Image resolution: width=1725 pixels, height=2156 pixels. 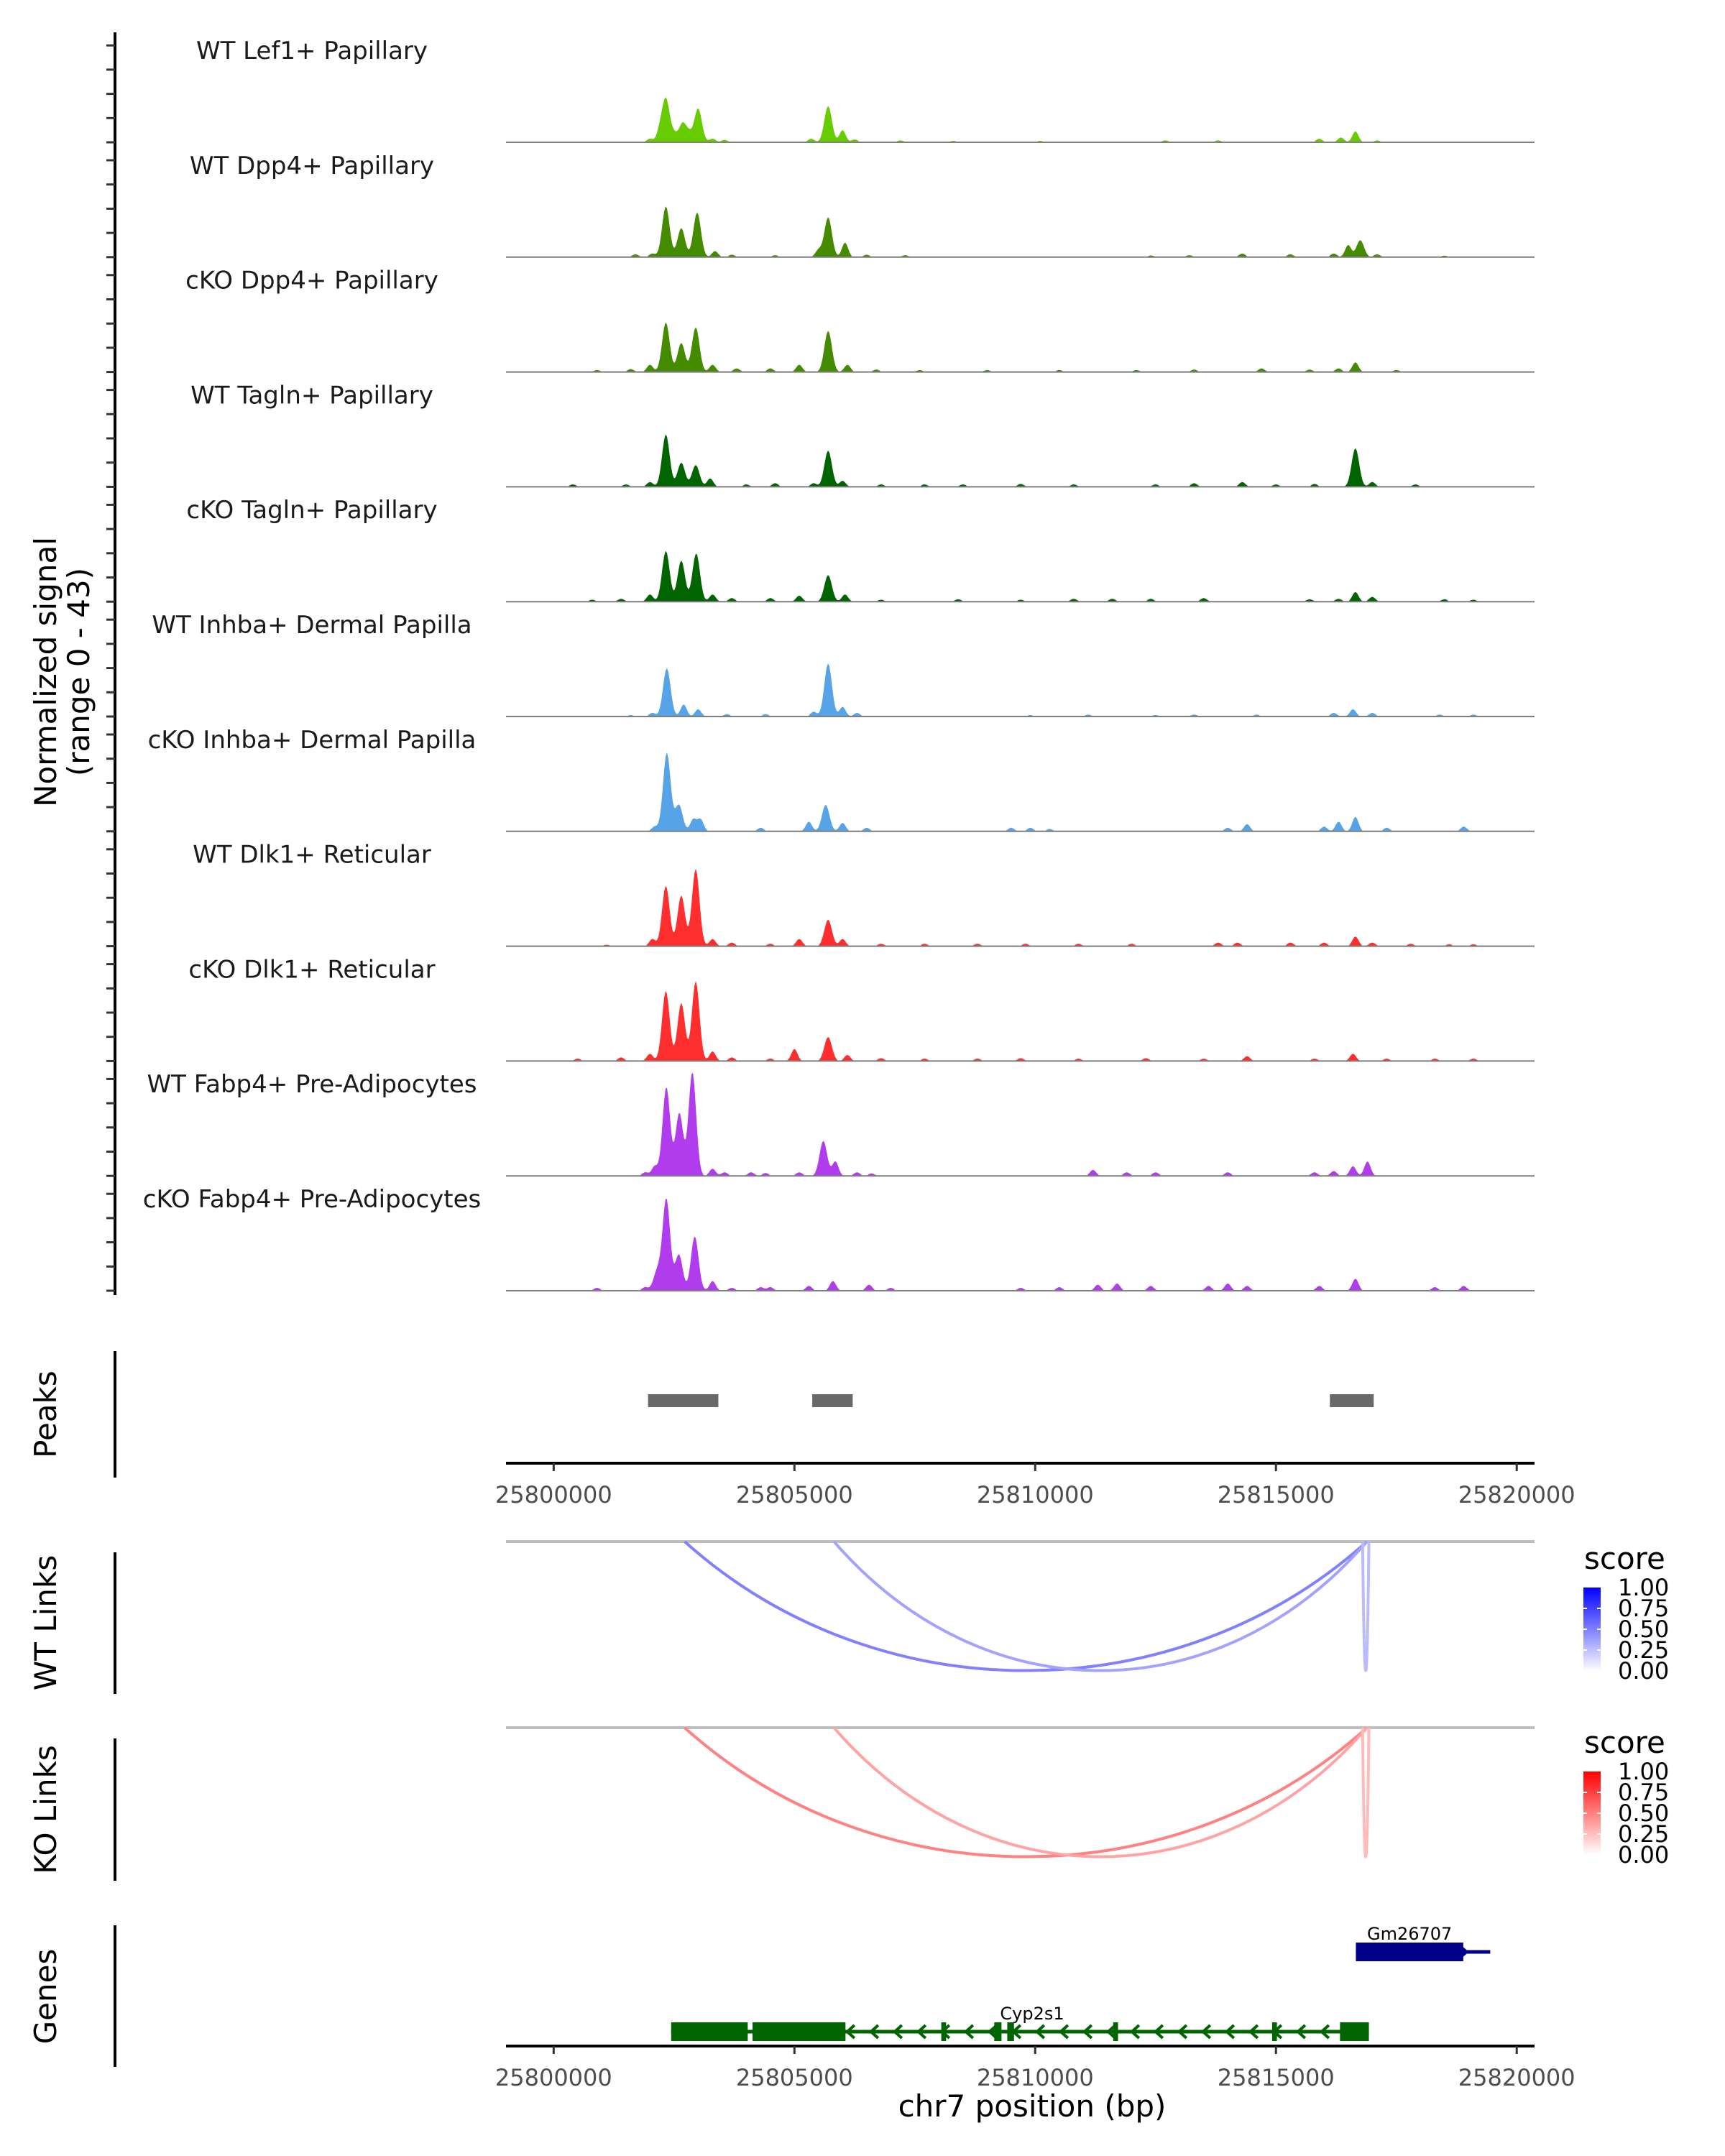 I want to click on ko-links-track-title: KO Links, so click(x=45, y=1810).